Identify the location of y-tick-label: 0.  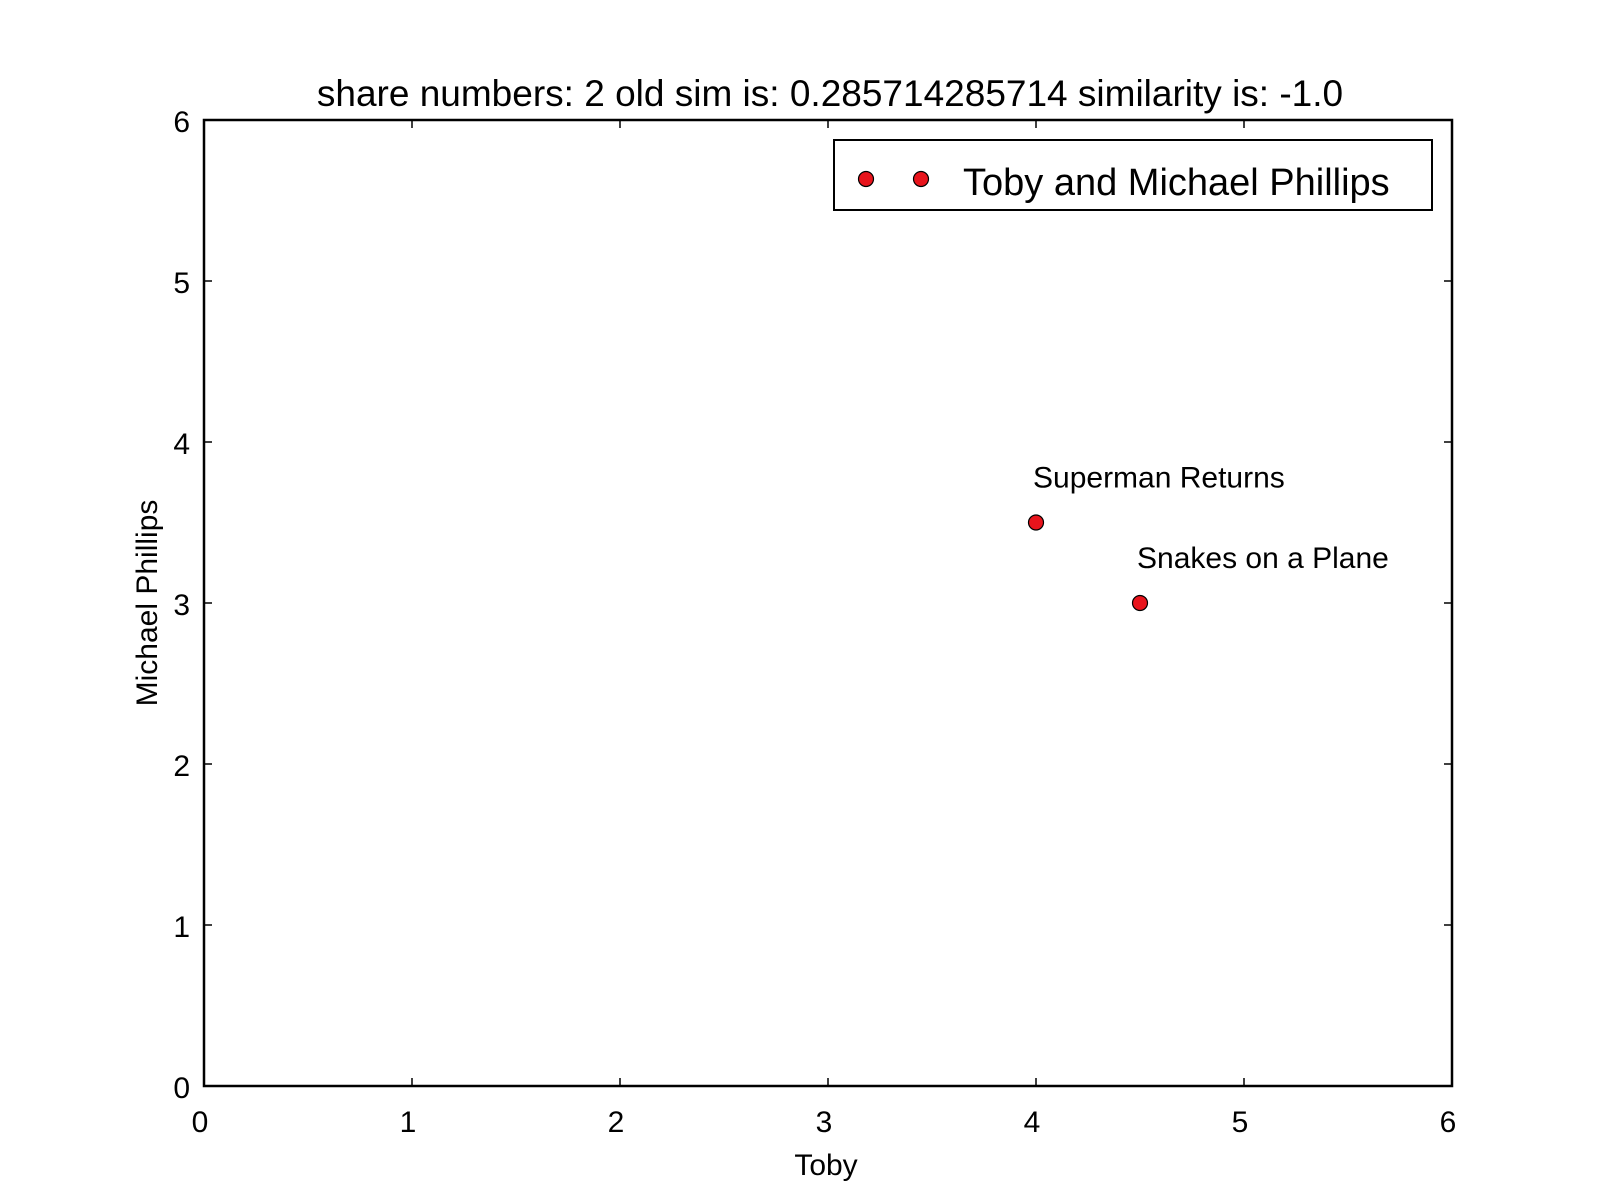
(181, 1088).